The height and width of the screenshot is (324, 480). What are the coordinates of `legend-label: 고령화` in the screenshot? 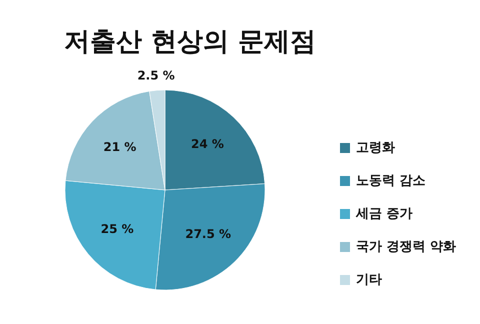 It's located at (375, 148).